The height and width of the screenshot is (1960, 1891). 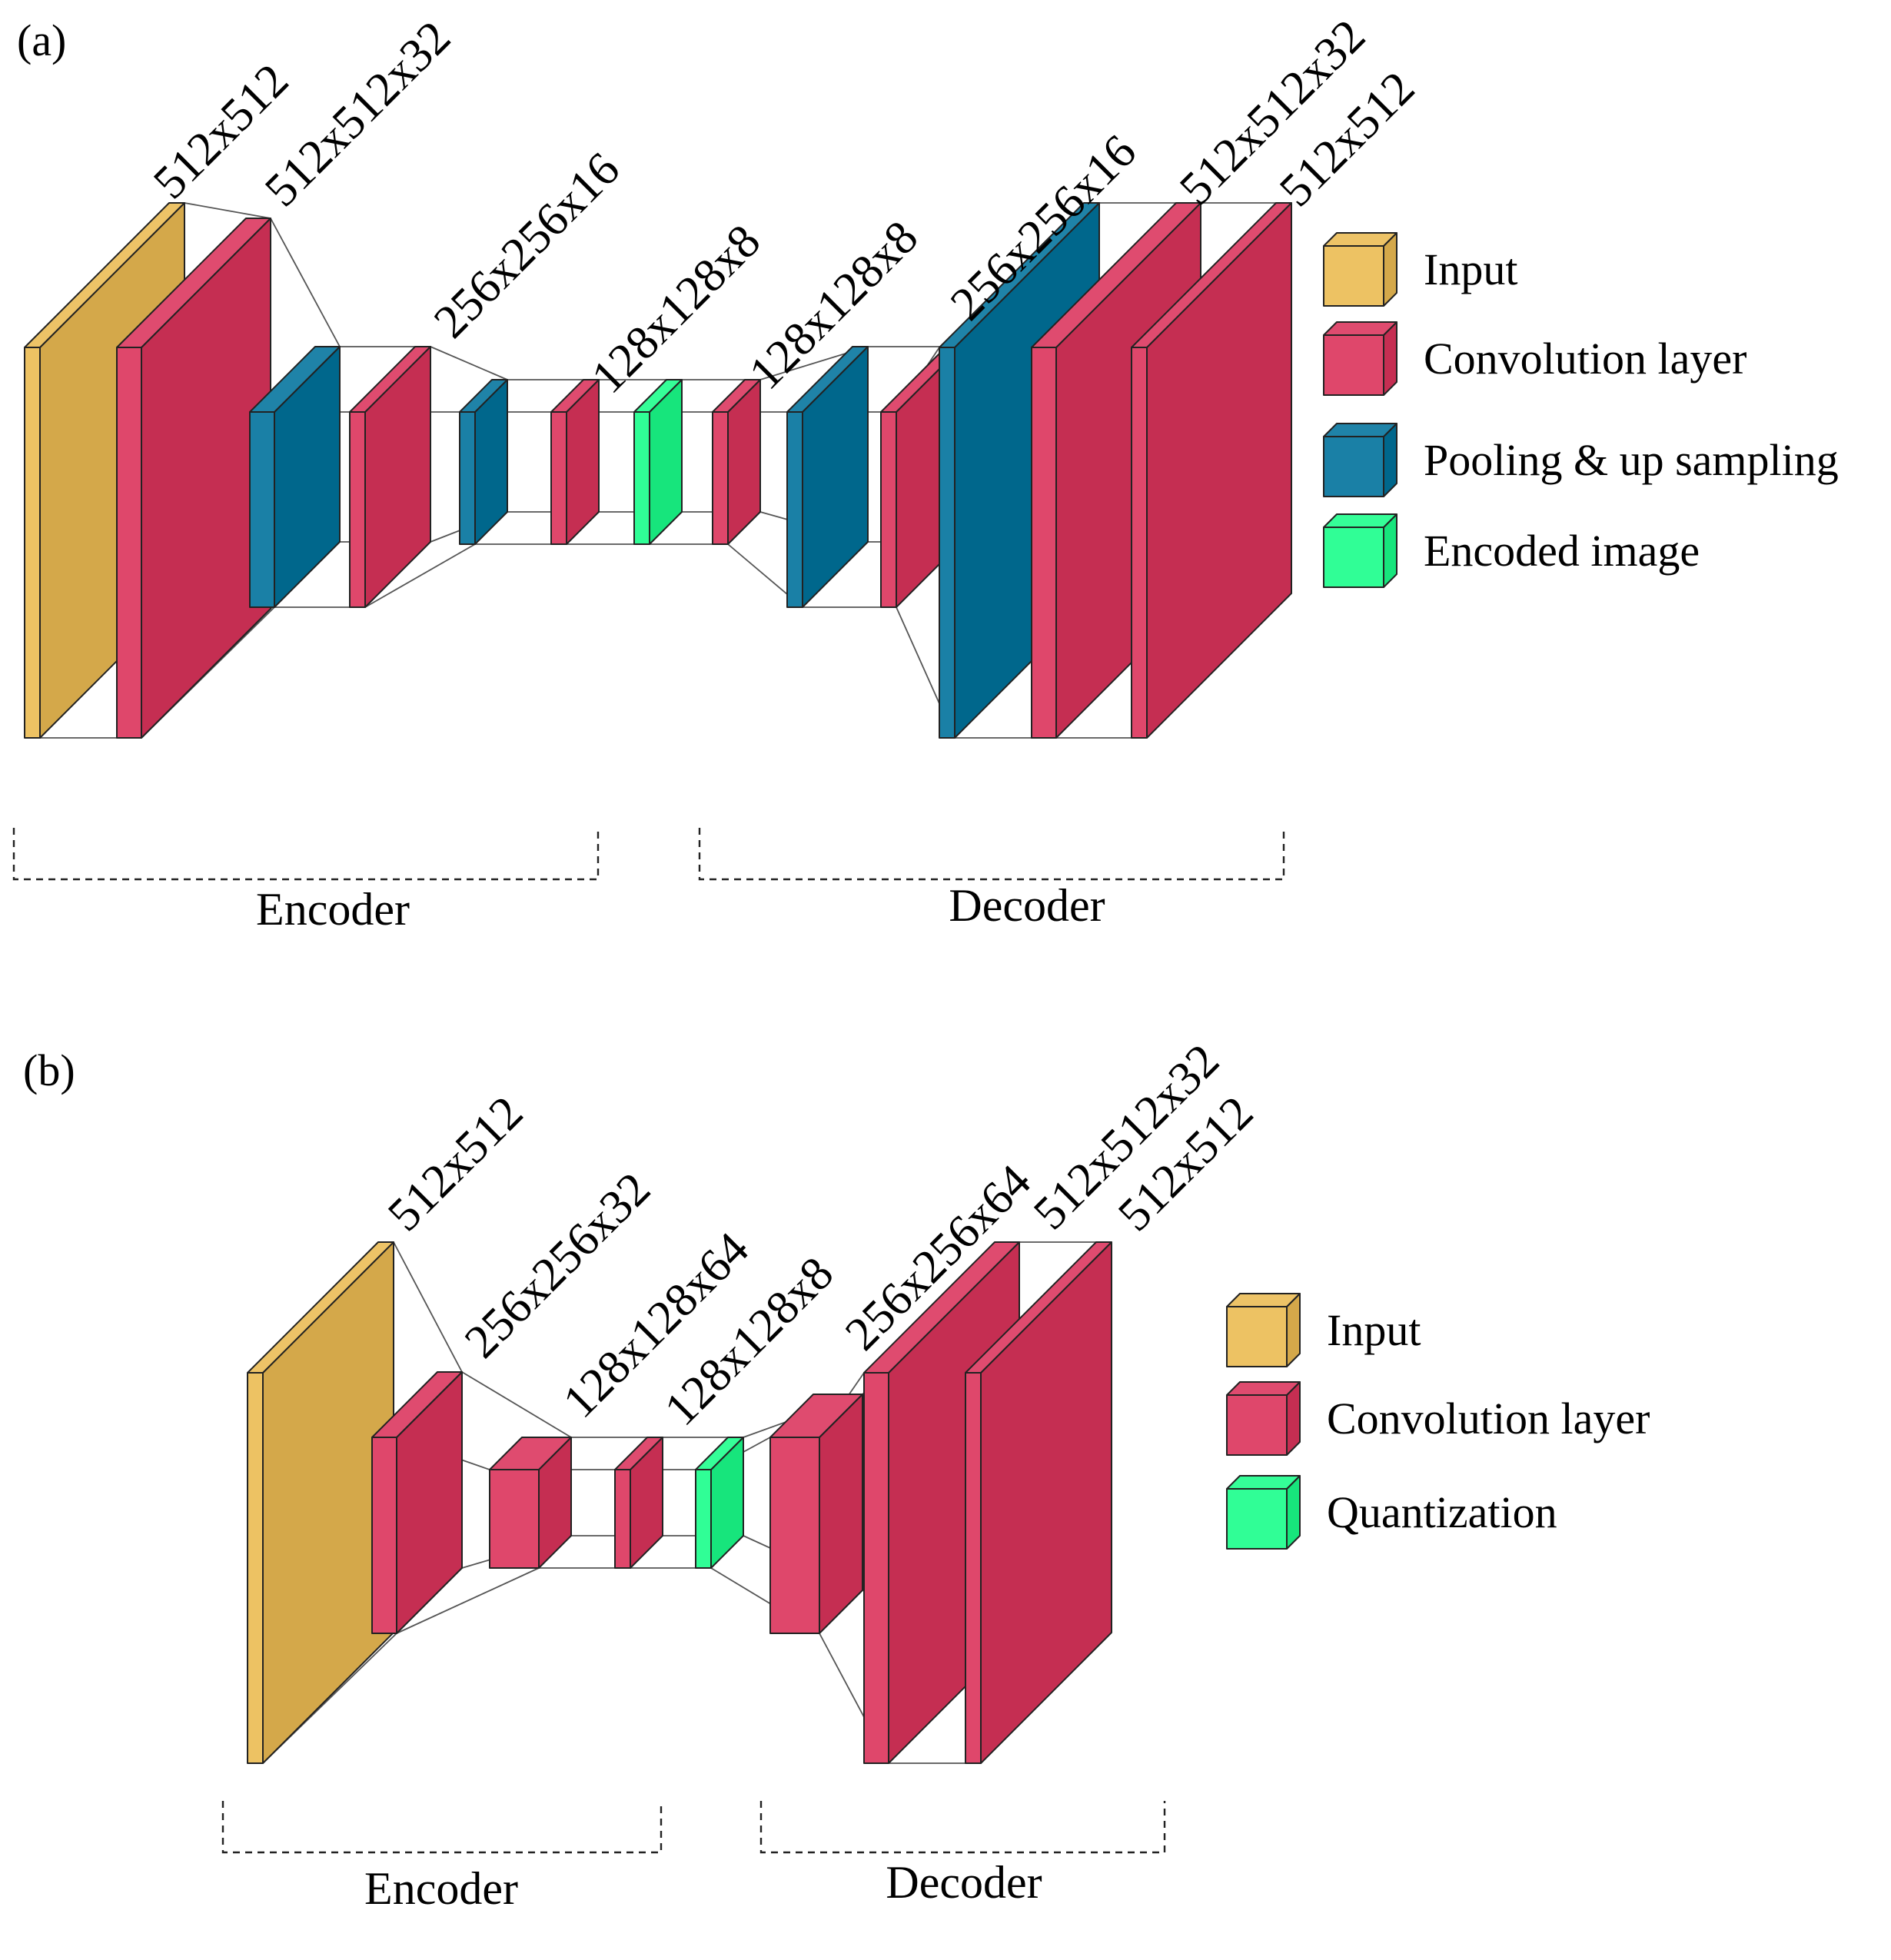 I want to click on layer-a-3-conv-front, so click(x=357, y=509).